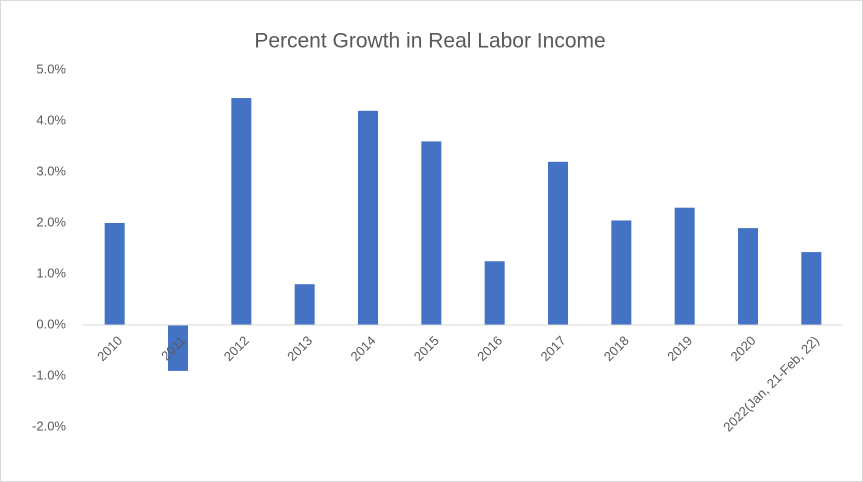 This screenshot has width=863, height=482. Describe the element at coordinates (51, 272) in the screenshot. I see `y-tick-label: 1.0%` at that location.